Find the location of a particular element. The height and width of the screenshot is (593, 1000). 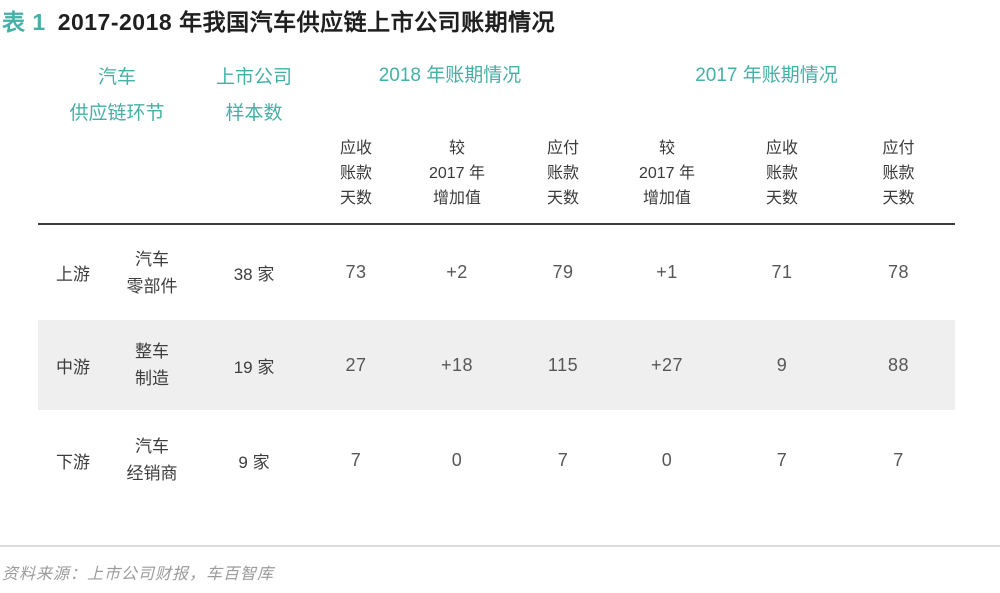

value-cell: +18 is located at coordinates (457, 364).